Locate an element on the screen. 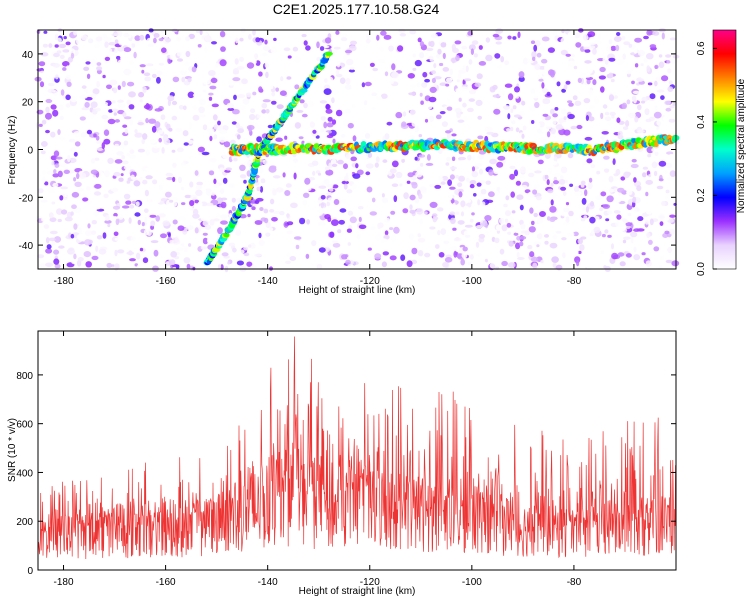  heatmap-feature-mark is located at coordinates (328, 53).